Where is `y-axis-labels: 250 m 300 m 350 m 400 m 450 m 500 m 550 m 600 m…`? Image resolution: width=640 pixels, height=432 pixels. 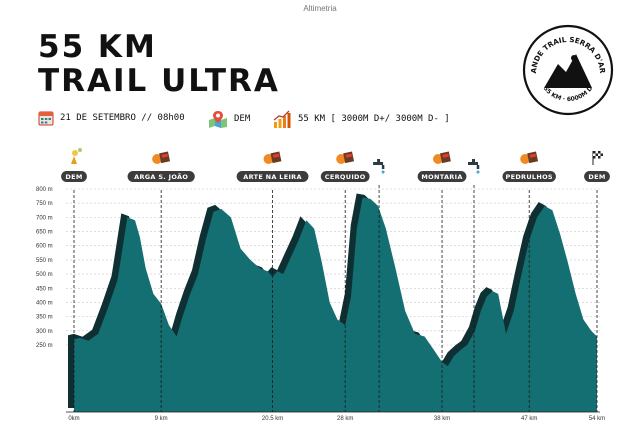 y-axis-labels: 250 m 300 m 350 m 400 m 450 m 500 m 550 m 600 m… is located at coordinates (44, 268).